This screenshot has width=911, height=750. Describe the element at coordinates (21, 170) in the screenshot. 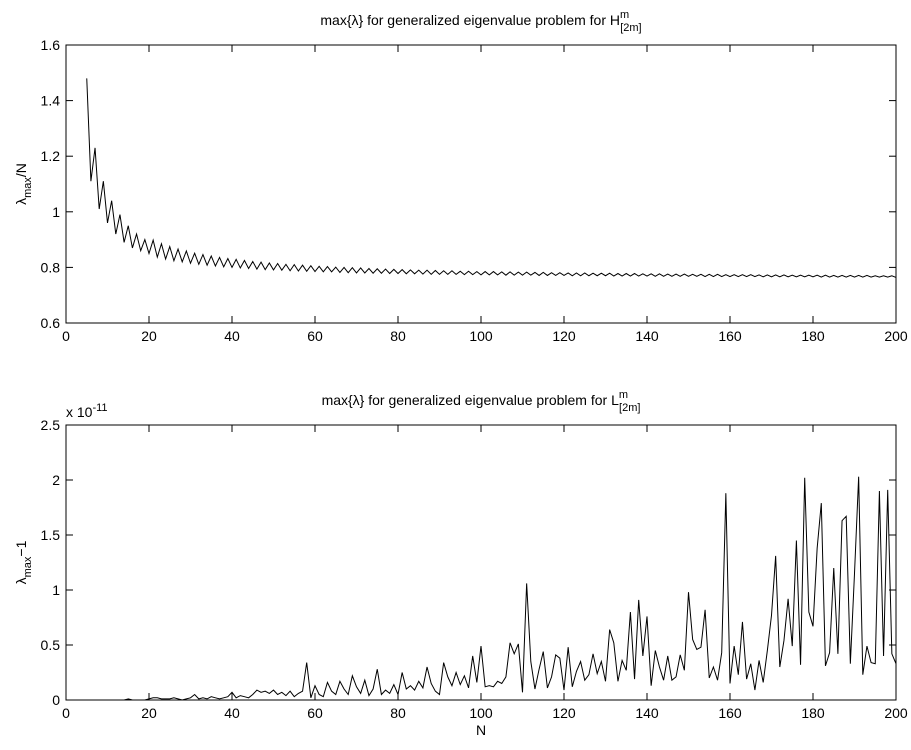

I see `y-label-after: /N` at that location.